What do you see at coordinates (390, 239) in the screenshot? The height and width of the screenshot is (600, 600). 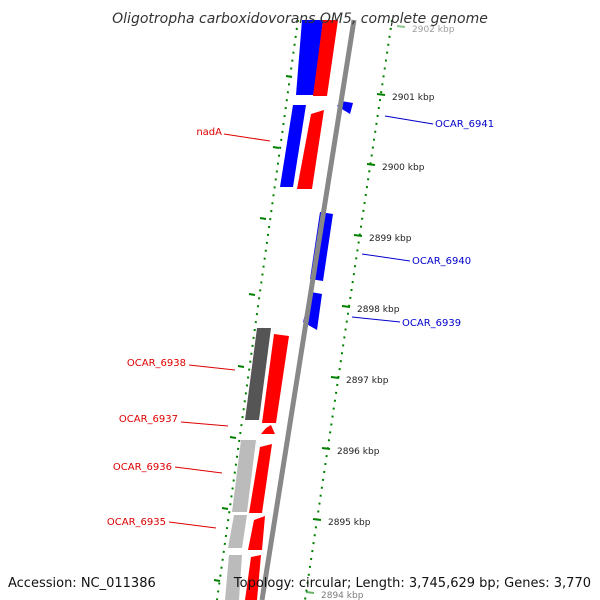 I see `scale-tick-label: 2899 kbp` at bounding box center [390, 239].